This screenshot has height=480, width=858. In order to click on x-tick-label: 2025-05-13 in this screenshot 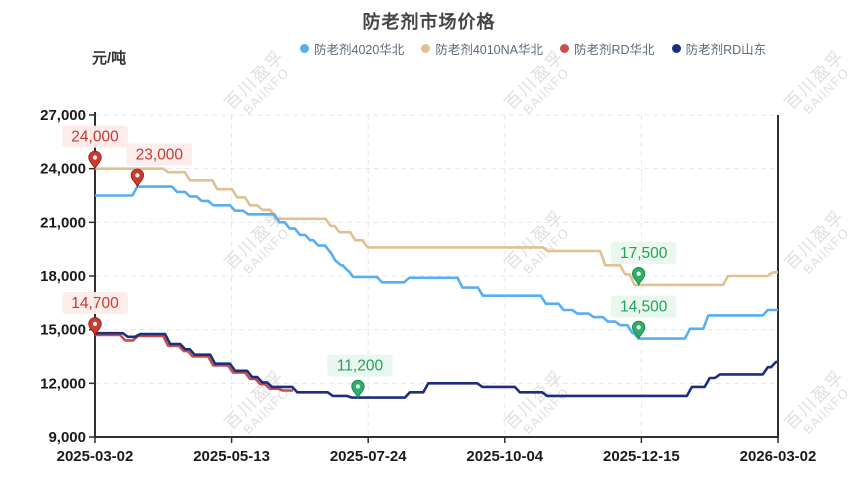, I will do `click(231, 456)`.